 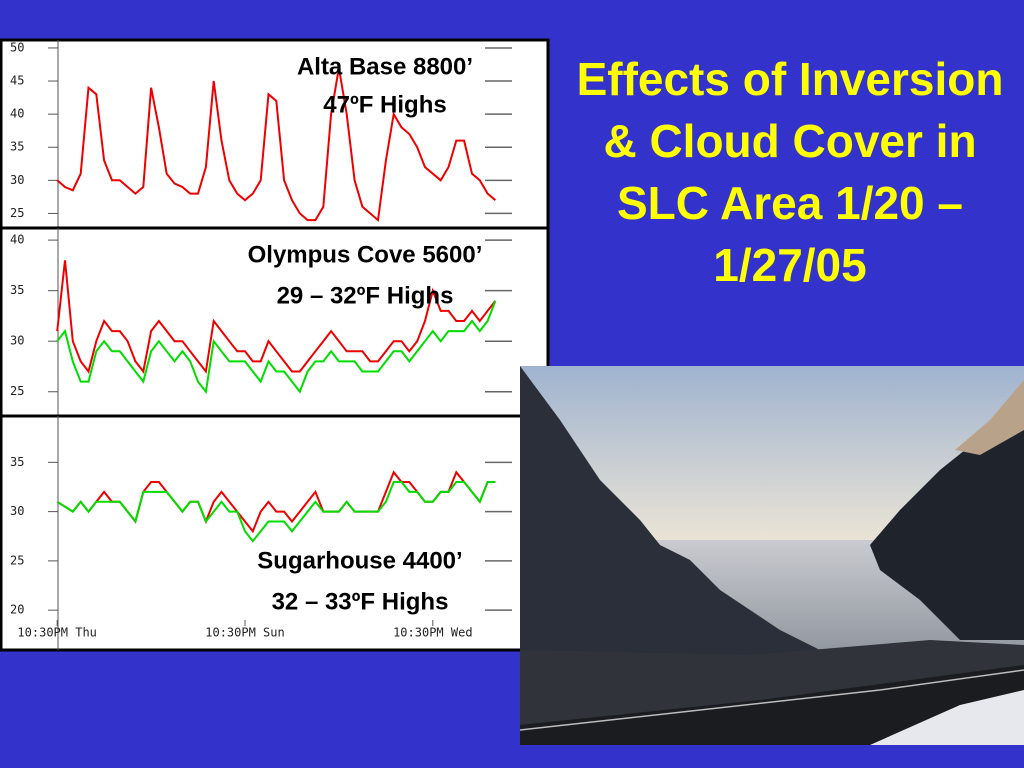 I want to click on x-tick-label: 10:30PM Sun, so click(x=244, y=633).